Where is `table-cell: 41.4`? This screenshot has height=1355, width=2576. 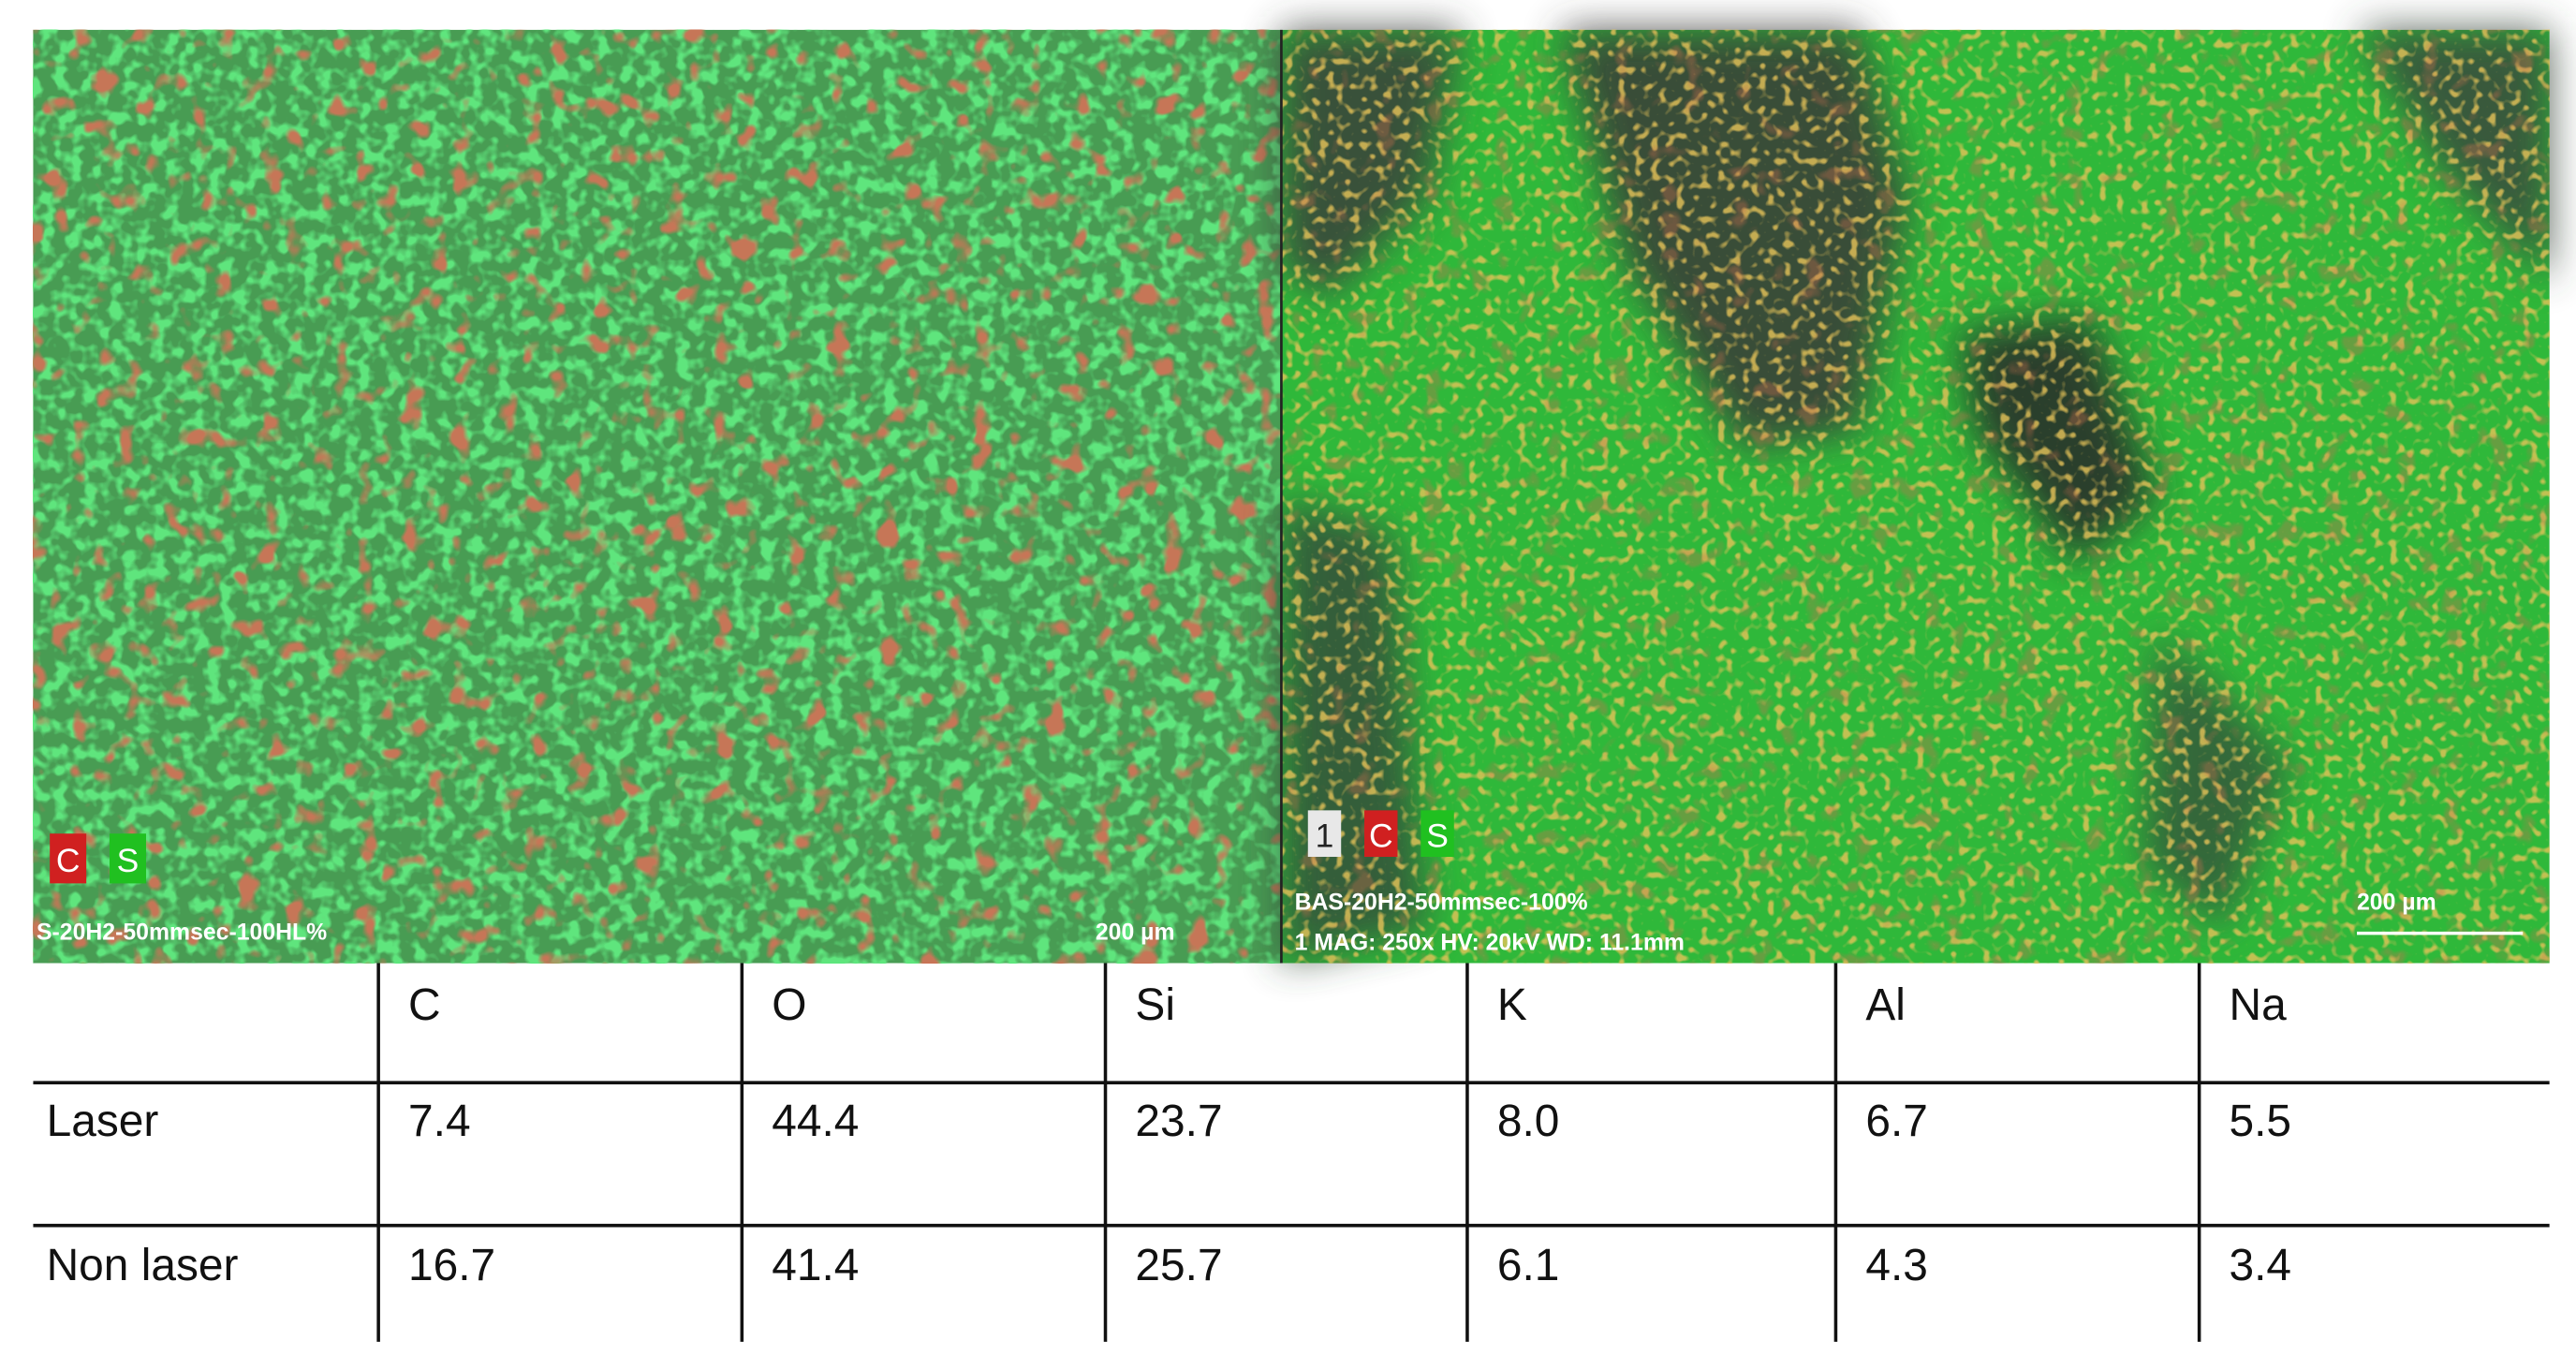
table-cell: 41.4 is located at coordinates (815, 1265).